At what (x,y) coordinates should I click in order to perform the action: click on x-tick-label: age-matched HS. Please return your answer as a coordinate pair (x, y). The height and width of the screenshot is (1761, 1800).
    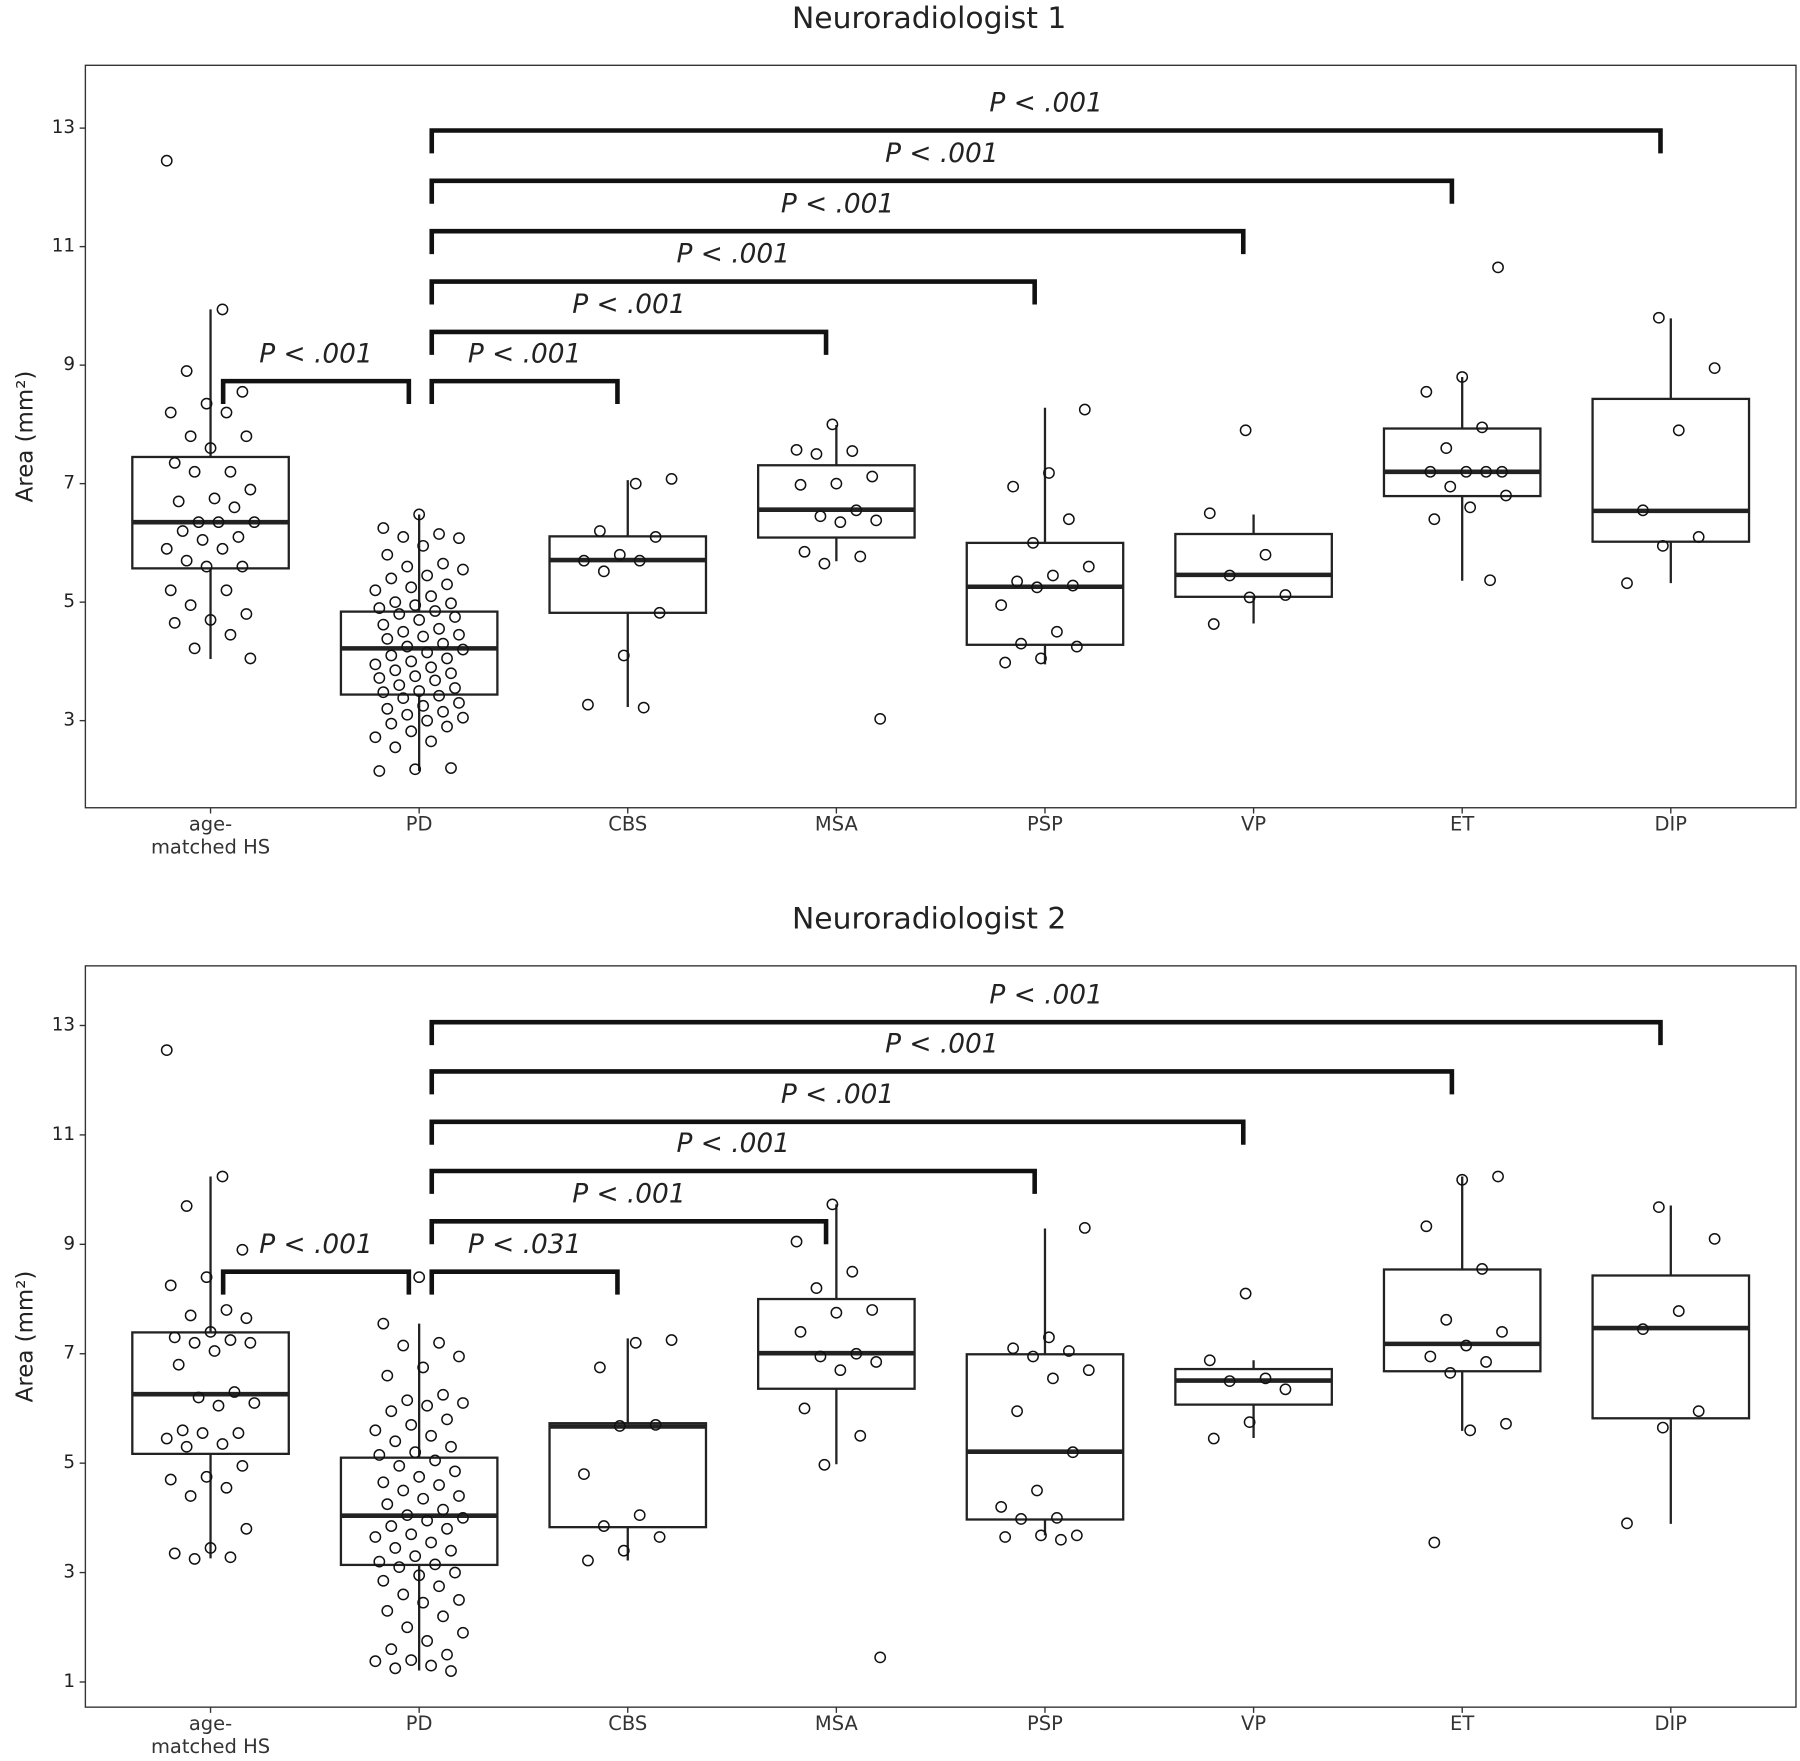
    Looking at the image, I should click on (210, 836).